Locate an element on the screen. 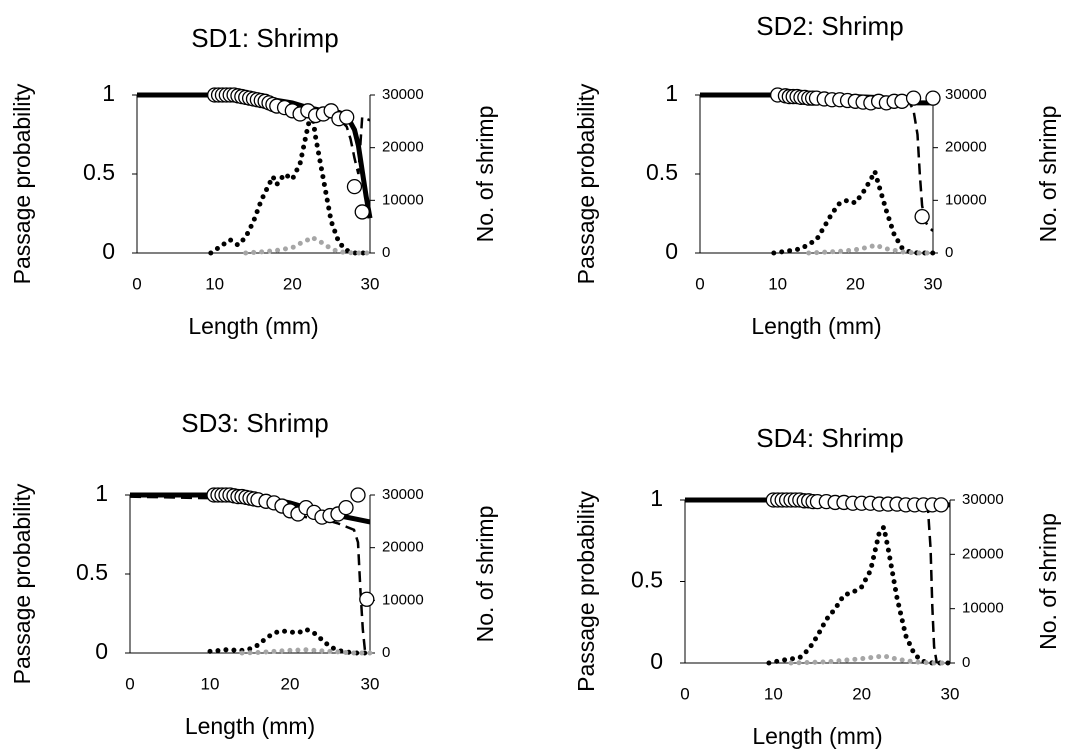 Image resolution: width=1072 pixels, height=754 pixels. panel-title: SD3: Shrimp is located at coordinates (254, 423).